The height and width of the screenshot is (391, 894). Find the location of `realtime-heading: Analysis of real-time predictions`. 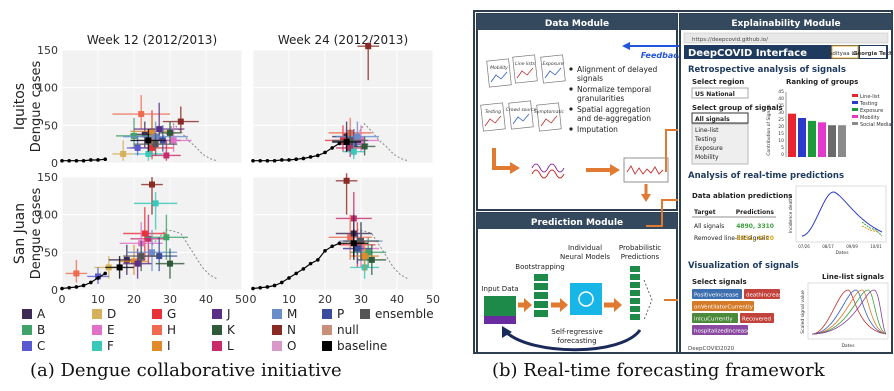

realtime-heading: Analysis of real-time predictions is located at coordinates (766, 176).